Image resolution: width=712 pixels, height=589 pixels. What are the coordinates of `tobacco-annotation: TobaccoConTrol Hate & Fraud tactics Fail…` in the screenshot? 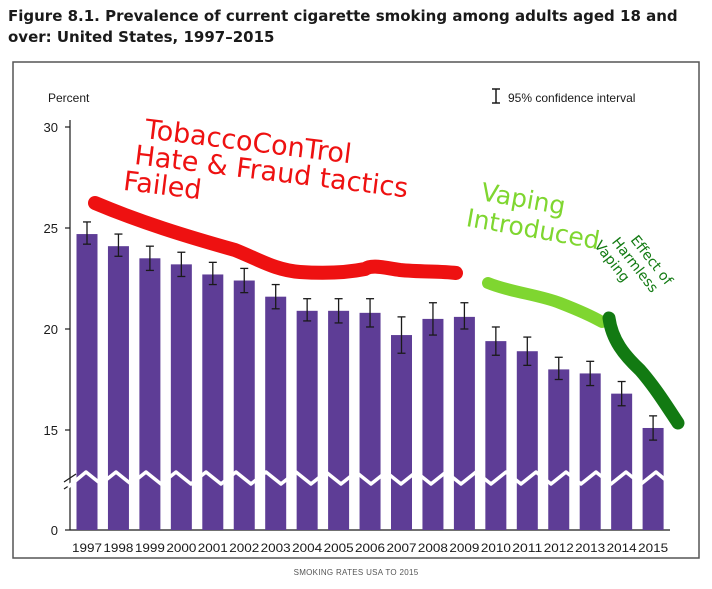 It's located at (266, 160).